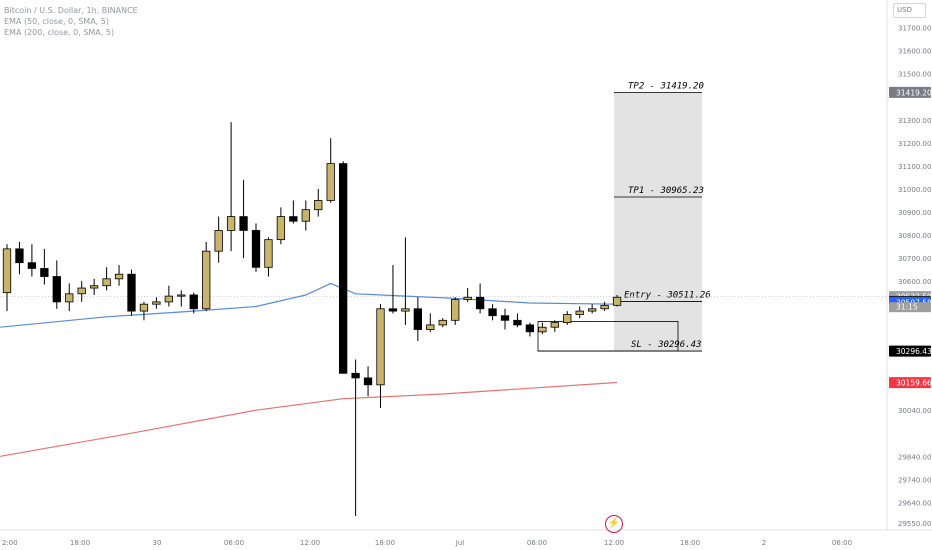 The width and height of the screenshot is (932, 550). What do you see at coordinates (914, 52) in the screenshot?
I see `y-tick-label: 31600.00` at bounding box center [914, 52].